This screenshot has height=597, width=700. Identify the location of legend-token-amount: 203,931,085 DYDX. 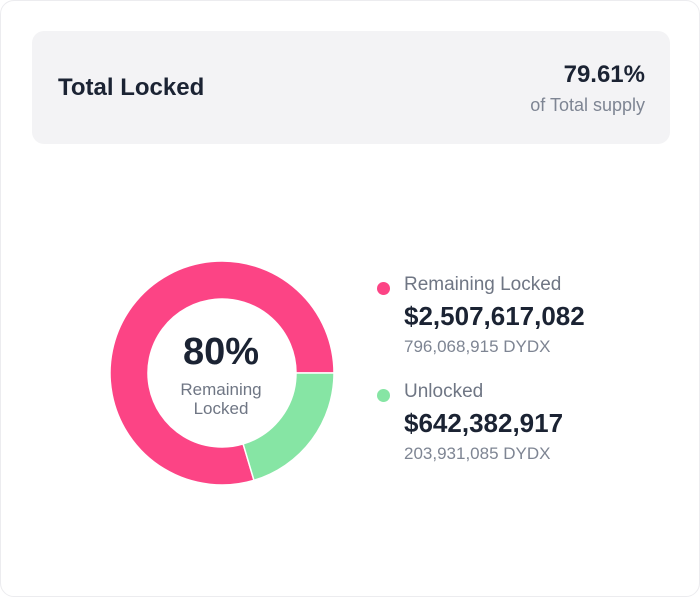
(477, 453).